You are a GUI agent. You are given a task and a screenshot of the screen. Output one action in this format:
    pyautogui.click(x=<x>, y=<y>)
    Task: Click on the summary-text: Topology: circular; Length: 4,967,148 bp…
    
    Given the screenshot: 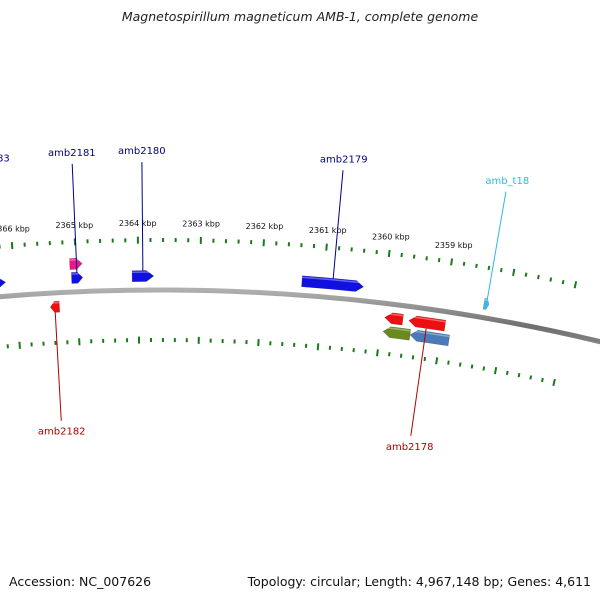 What is the action you would take?
    pyautogui.click(x=419, y=581)
    